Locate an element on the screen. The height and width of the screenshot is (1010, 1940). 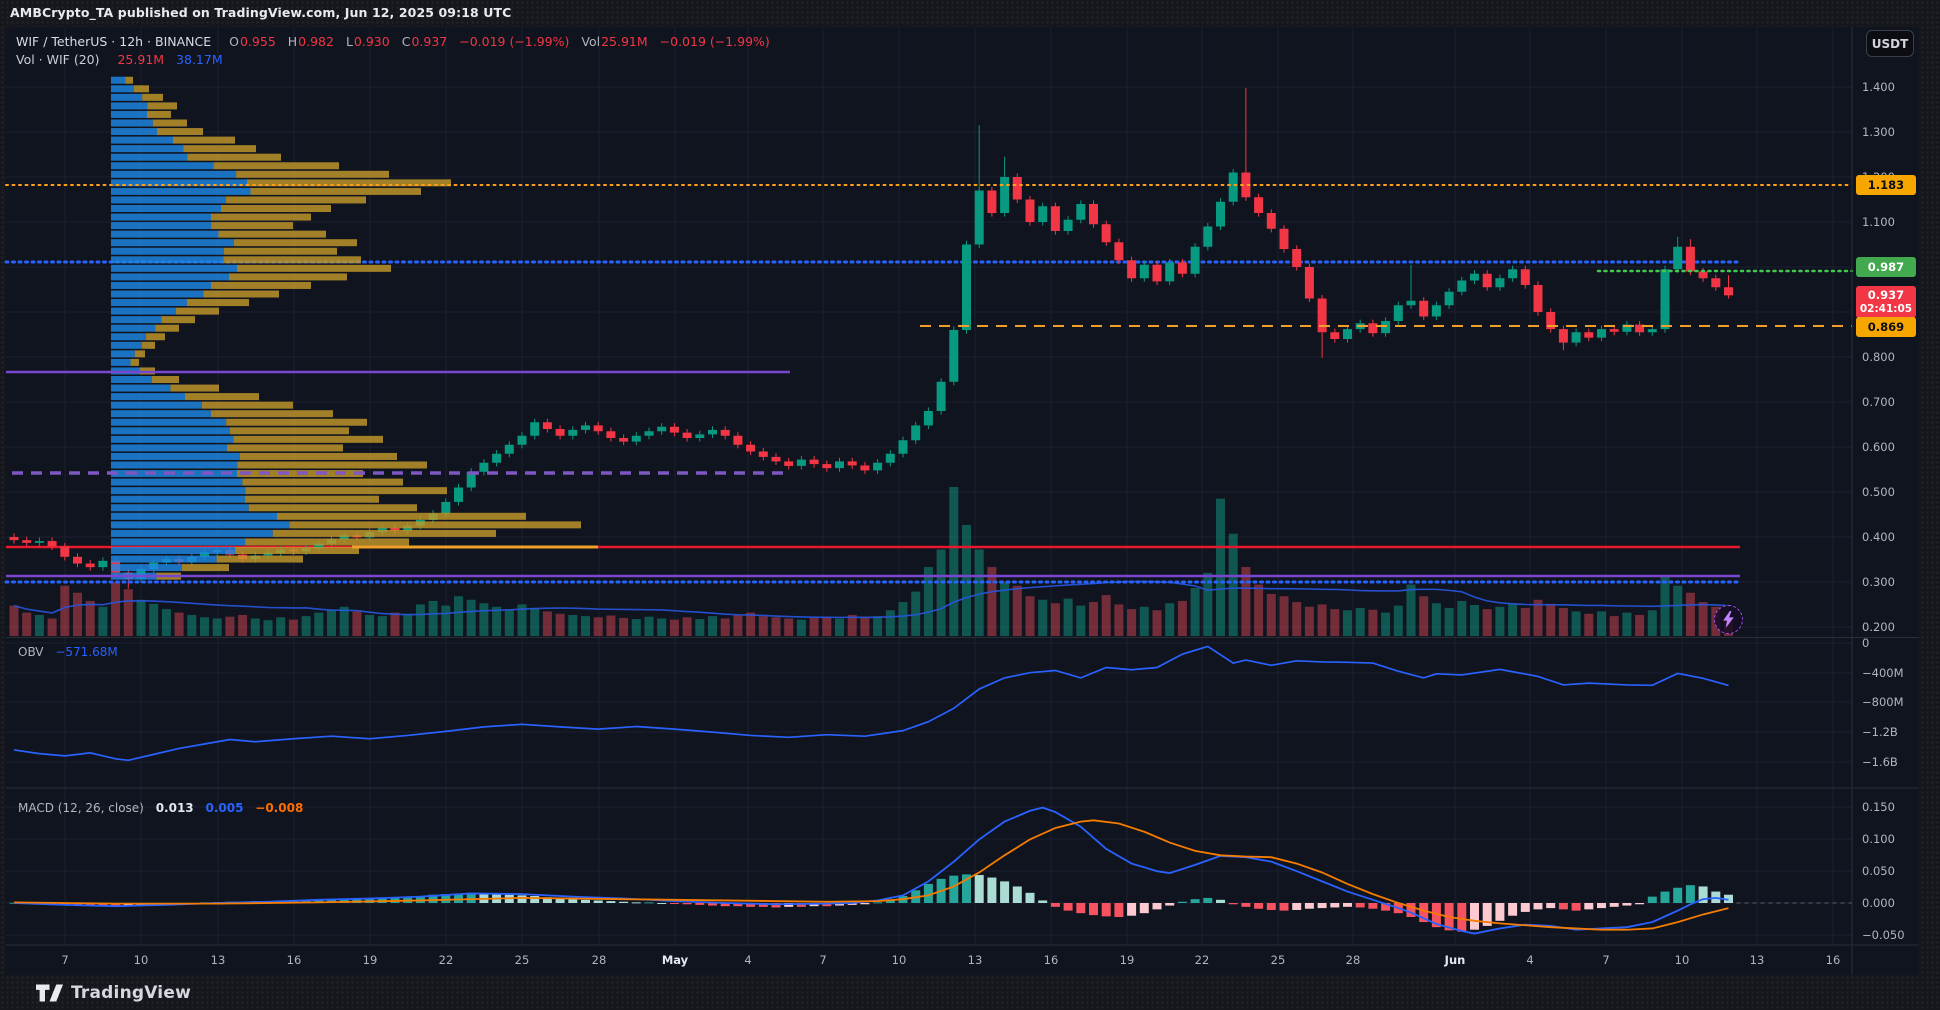
volume-label: Vol is located at coordinates (591, 41).